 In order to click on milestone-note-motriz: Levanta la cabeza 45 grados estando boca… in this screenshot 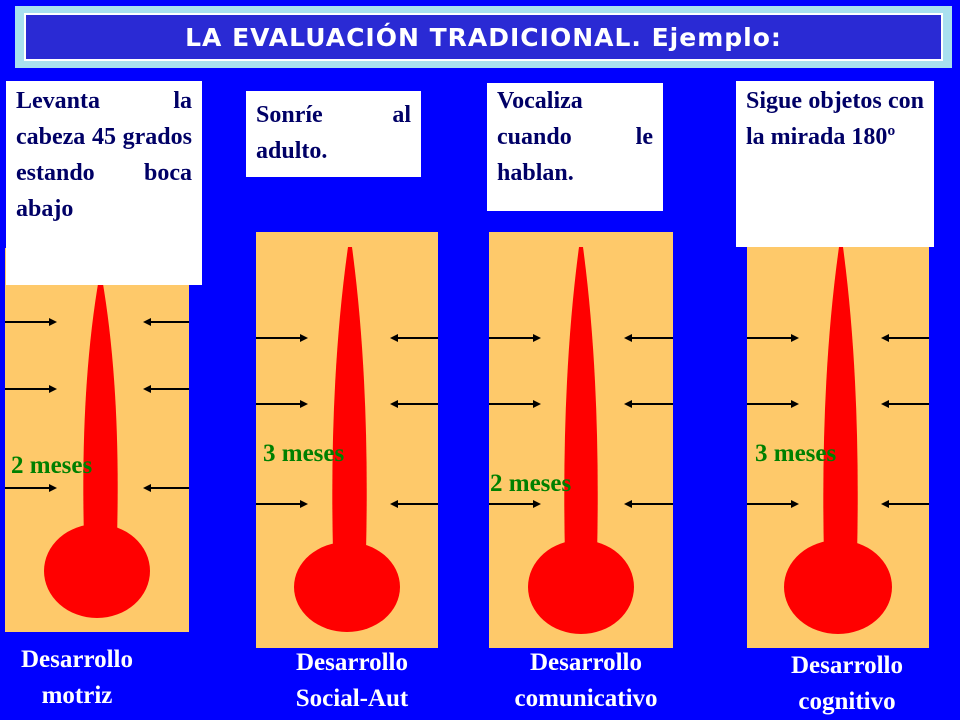, I will do `click(104, 183)`.